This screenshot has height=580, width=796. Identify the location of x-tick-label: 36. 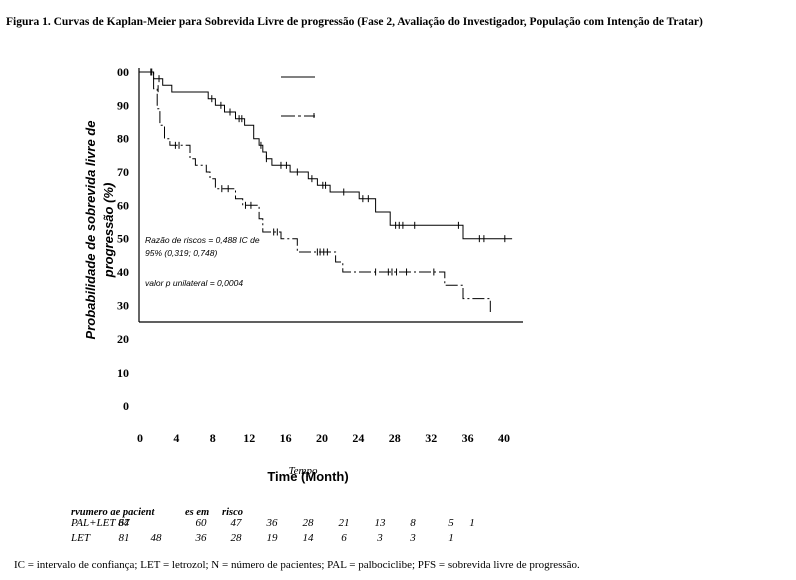
(468, 438).